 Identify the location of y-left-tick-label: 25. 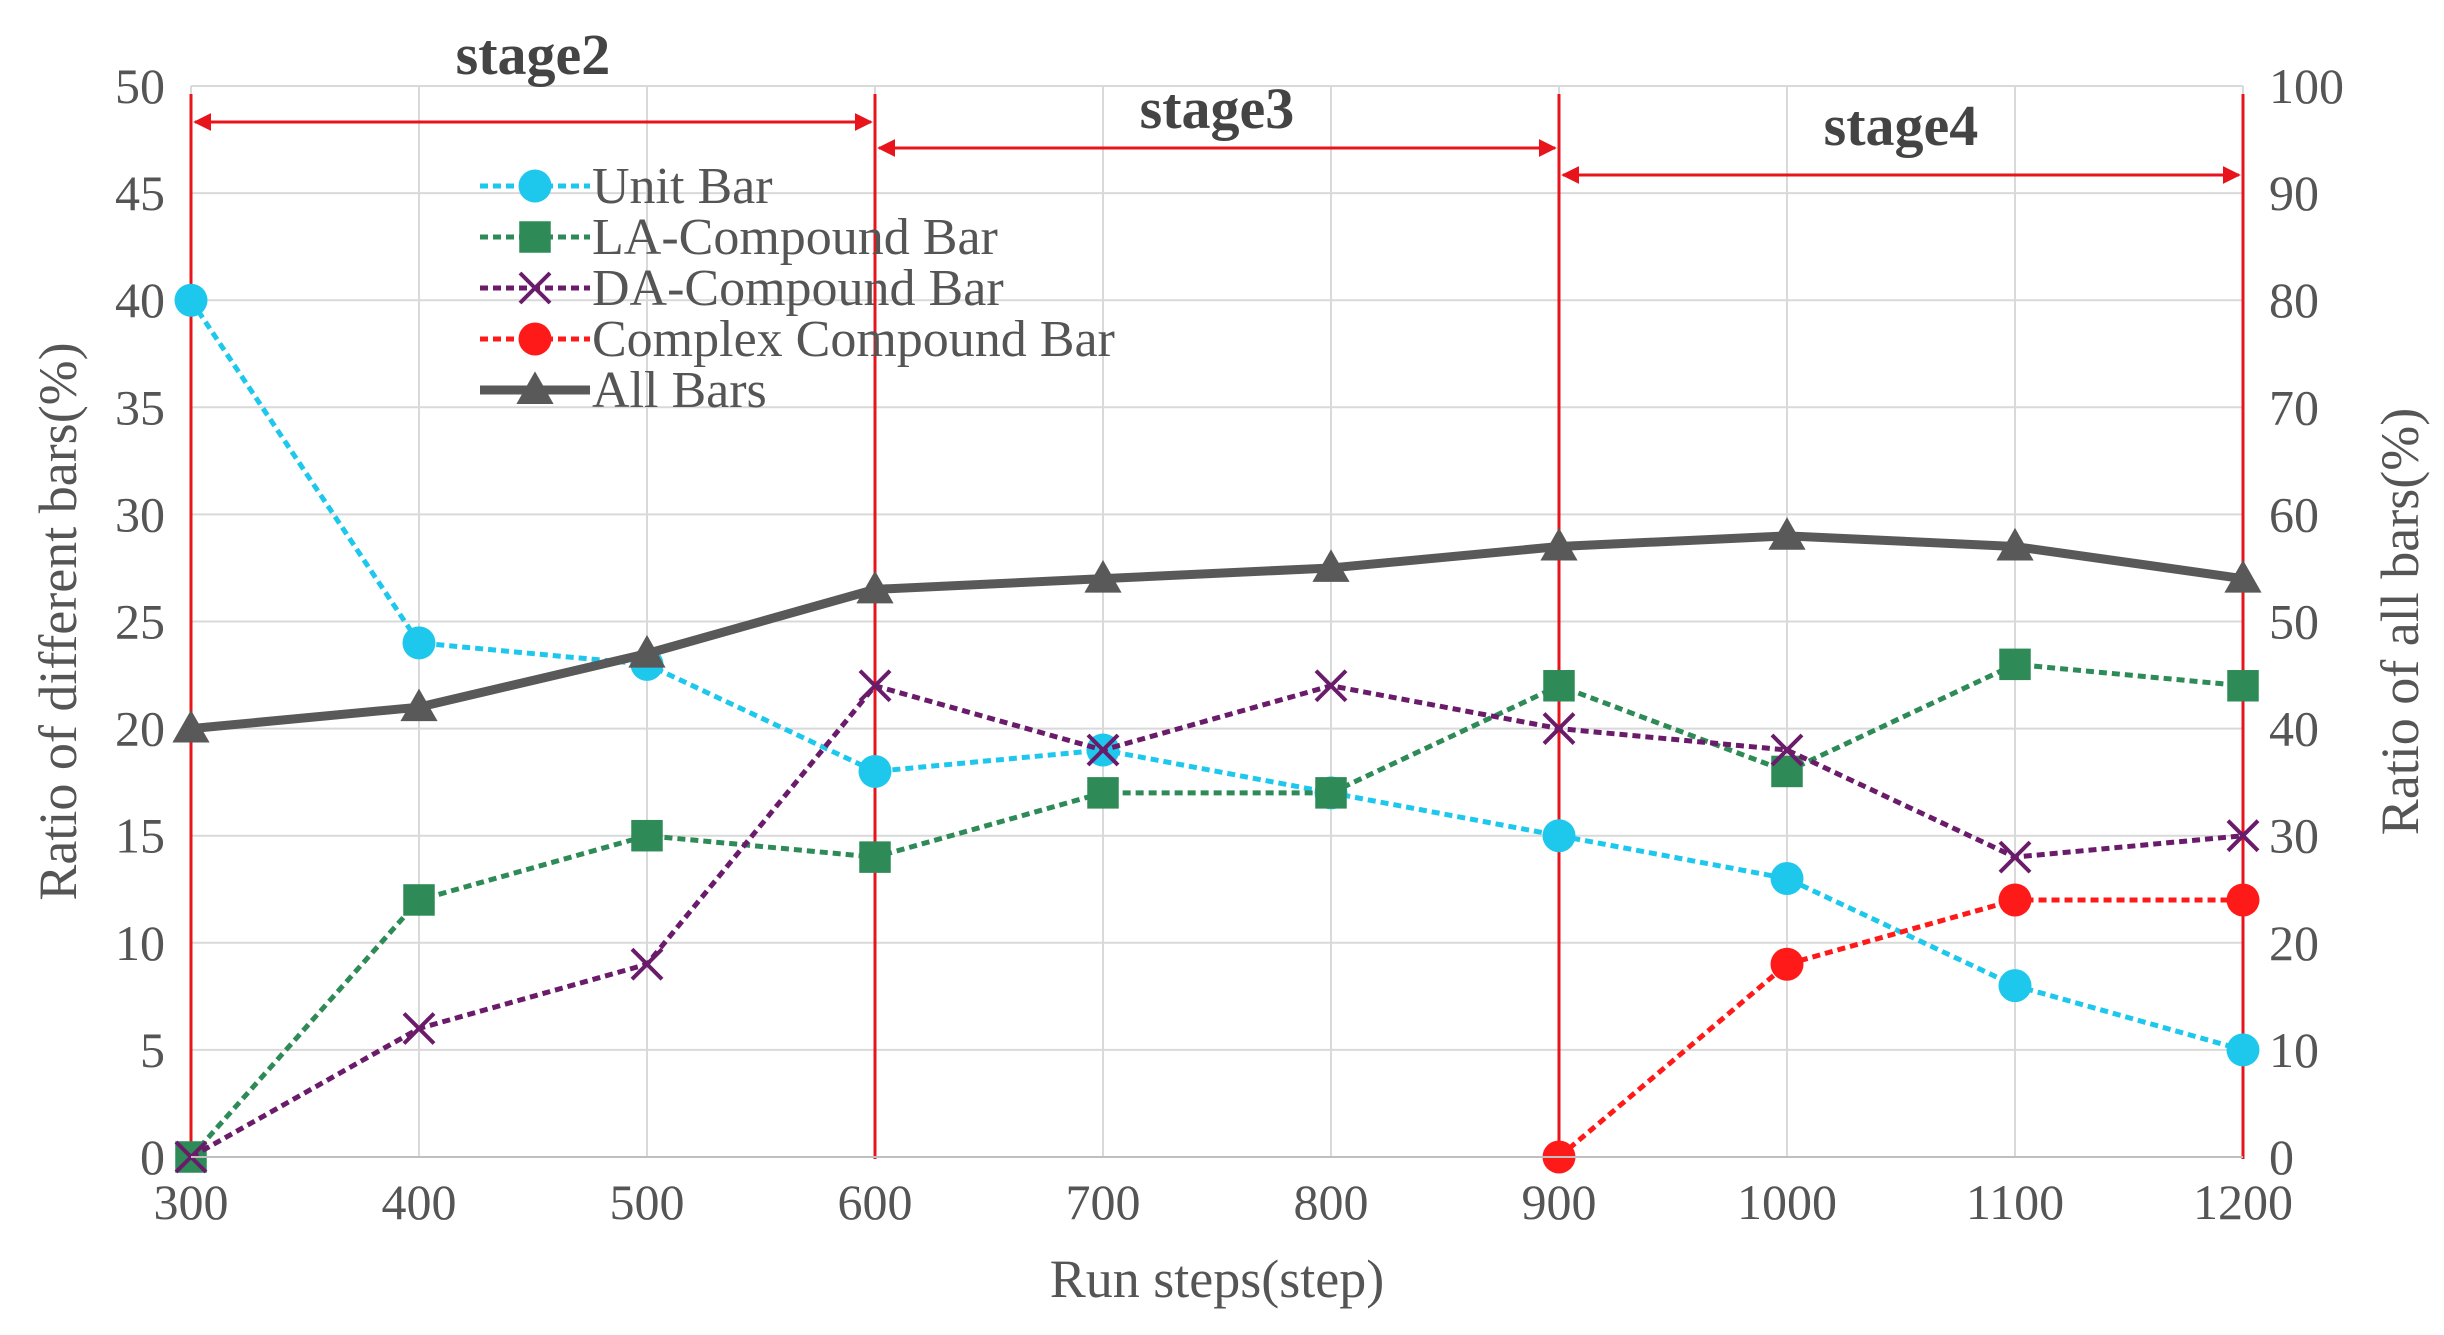
(140, 622).